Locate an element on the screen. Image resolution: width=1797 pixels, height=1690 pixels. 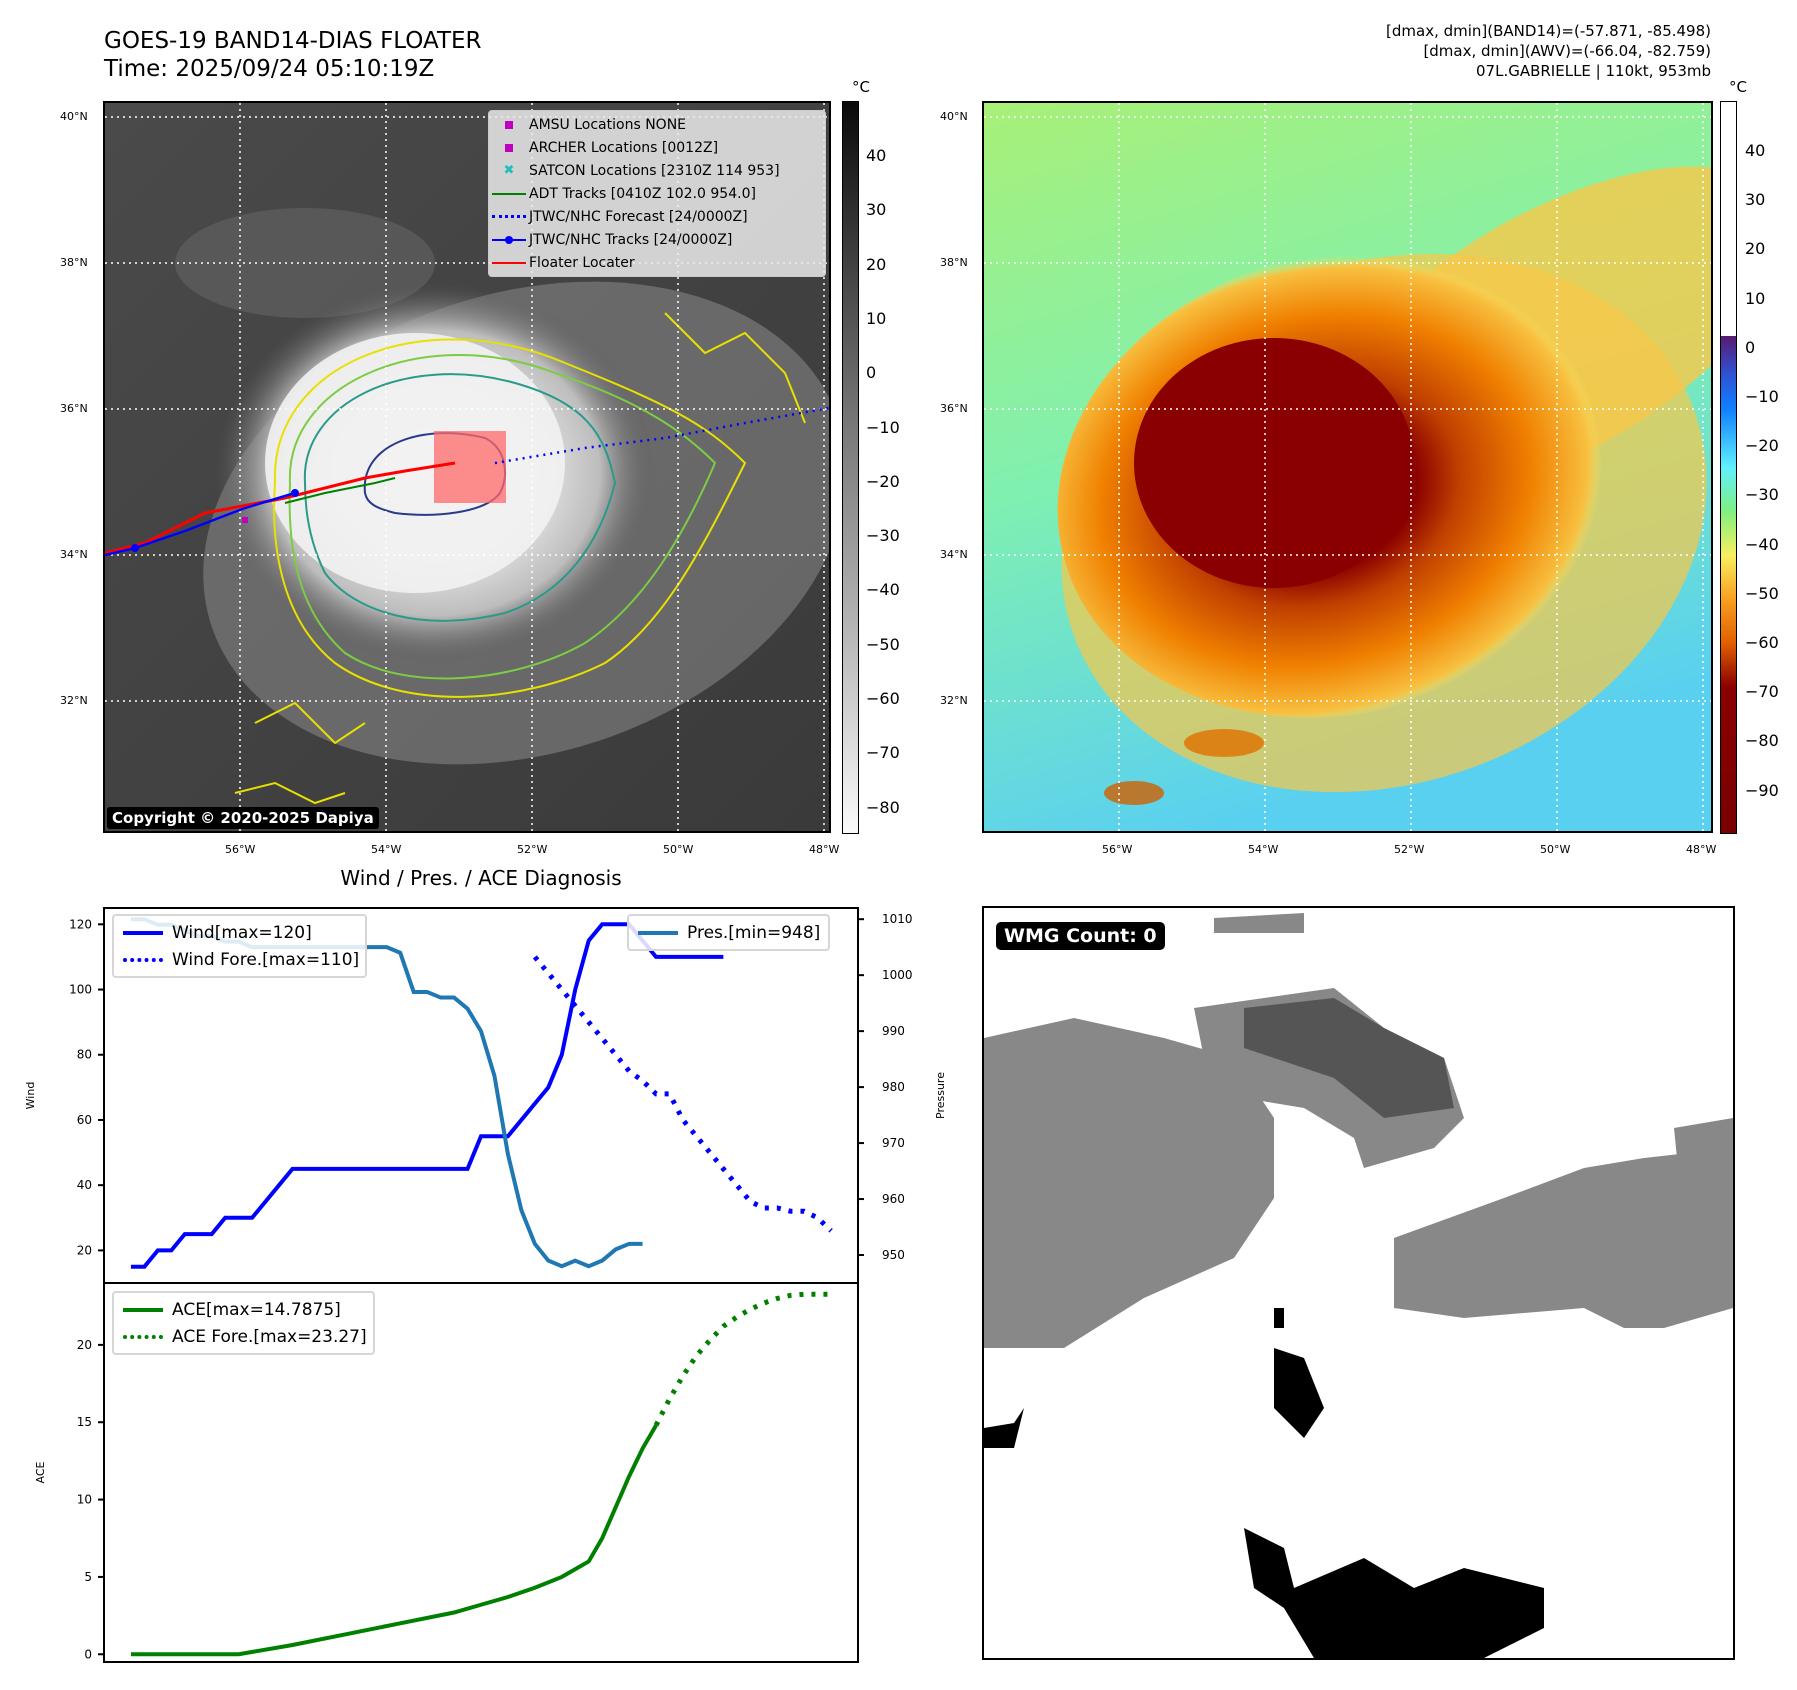
adt-track is located at coordinates (340, 490).